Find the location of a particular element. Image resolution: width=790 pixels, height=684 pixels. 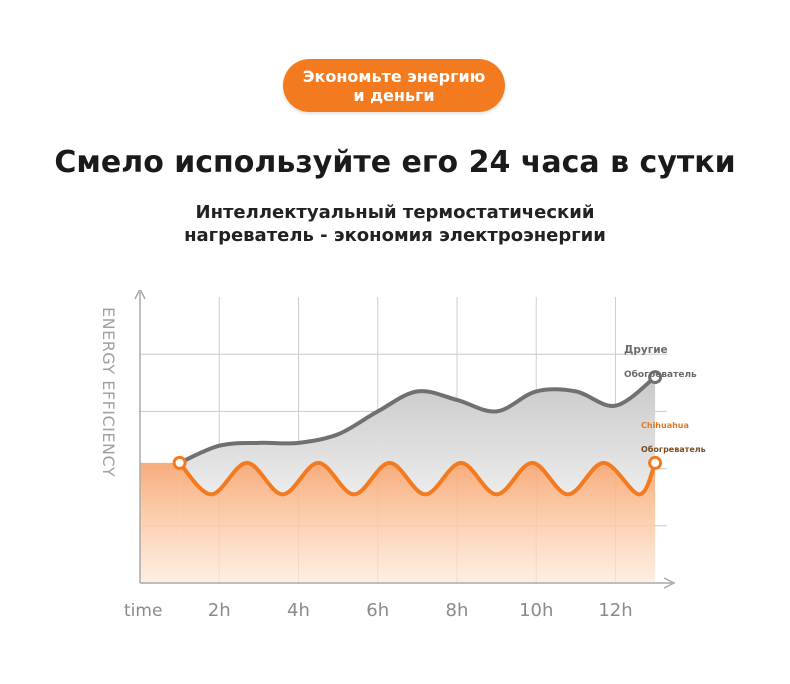

series-area-base is located at coordinates (160, 522).